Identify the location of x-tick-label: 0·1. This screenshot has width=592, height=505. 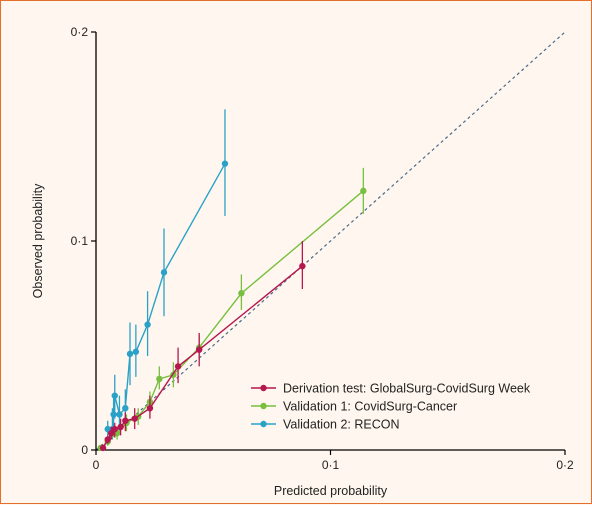
(331, 465).